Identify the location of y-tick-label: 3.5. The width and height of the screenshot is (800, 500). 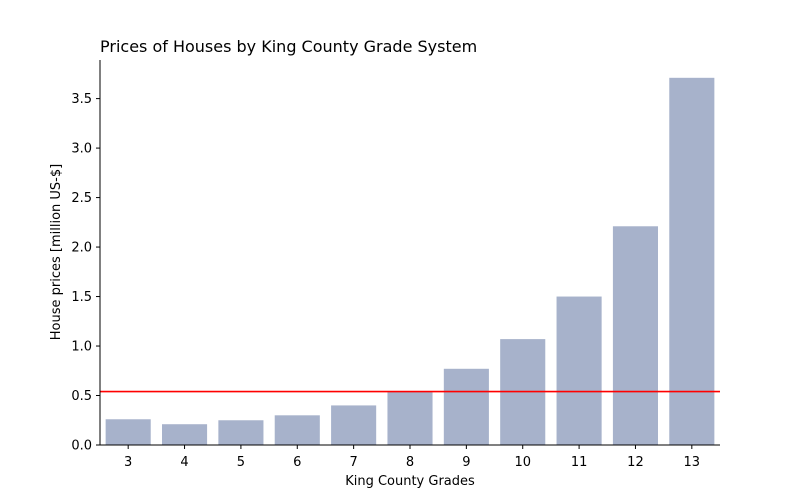
(81, 99).